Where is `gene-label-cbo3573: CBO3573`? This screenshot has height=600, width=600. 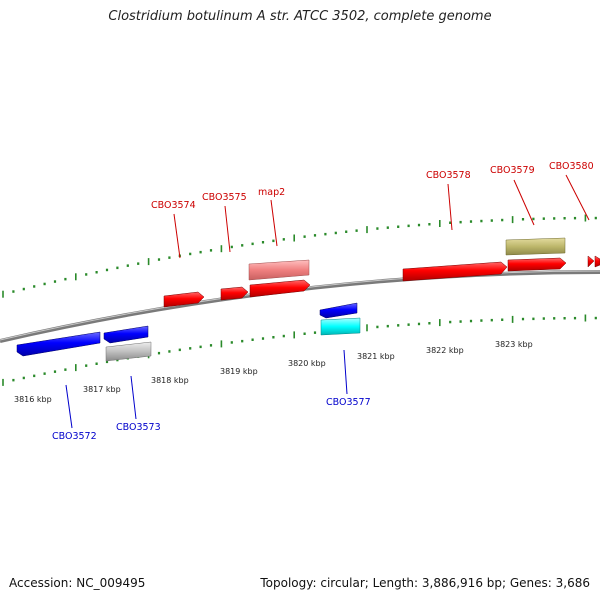
gene-label-cbo3573: CBO3573 is located at coordinates (138, 427).